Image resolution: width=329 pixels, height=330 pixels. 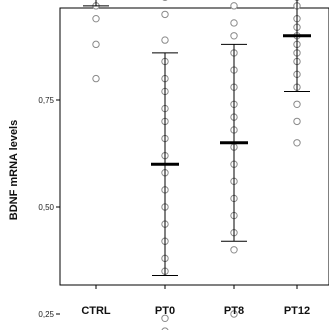 I want to click on x-category-label: PT0, so click(x=165, y=311).